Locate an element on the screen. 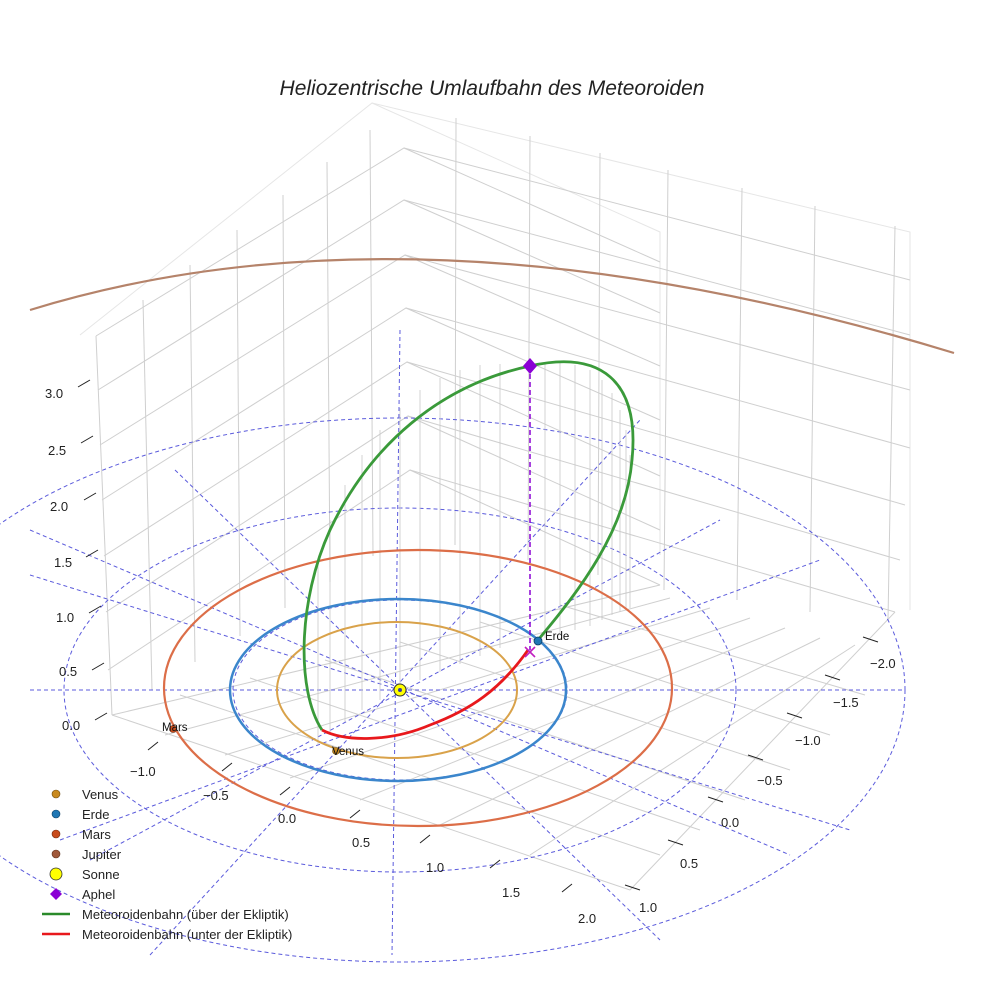 The image size is (984, 984). legend-item-meteoroid-above: Meteoroidenbahn (über der Ekliptik) is located at coordinates (165, 914).